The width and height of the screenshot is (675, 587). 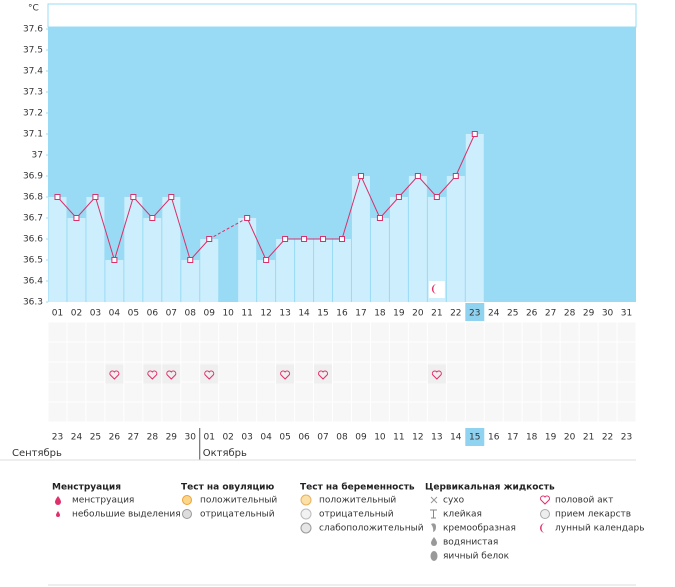 What do you see at coordinates (570, 314) in the screenshot?
I see `x-tick-label: 28` at bounding box center [570, 314].